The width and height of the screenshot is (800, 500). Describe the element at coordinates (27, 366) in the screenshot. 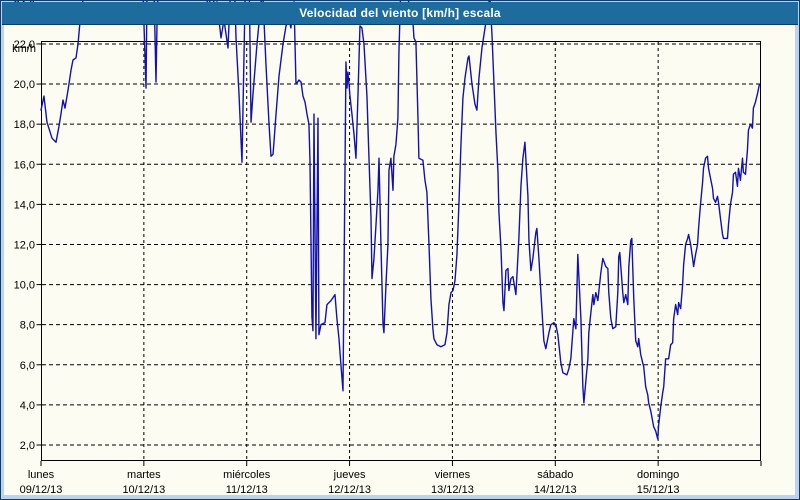

I see `y-tick-label: 6,0` at that location.